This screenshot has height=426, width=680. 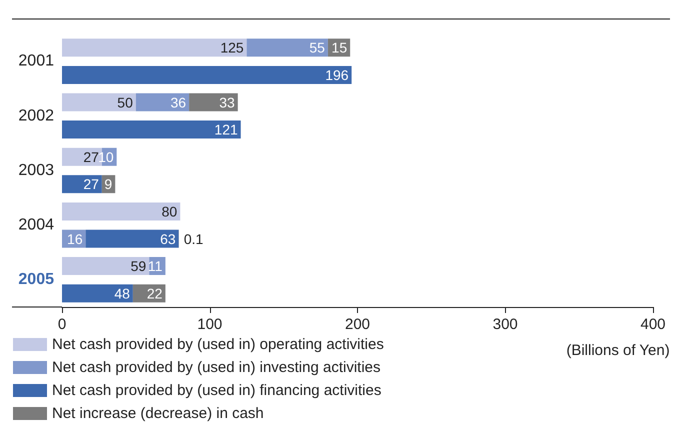 I want to click on data-label: 50, so click(x=125, y=102).